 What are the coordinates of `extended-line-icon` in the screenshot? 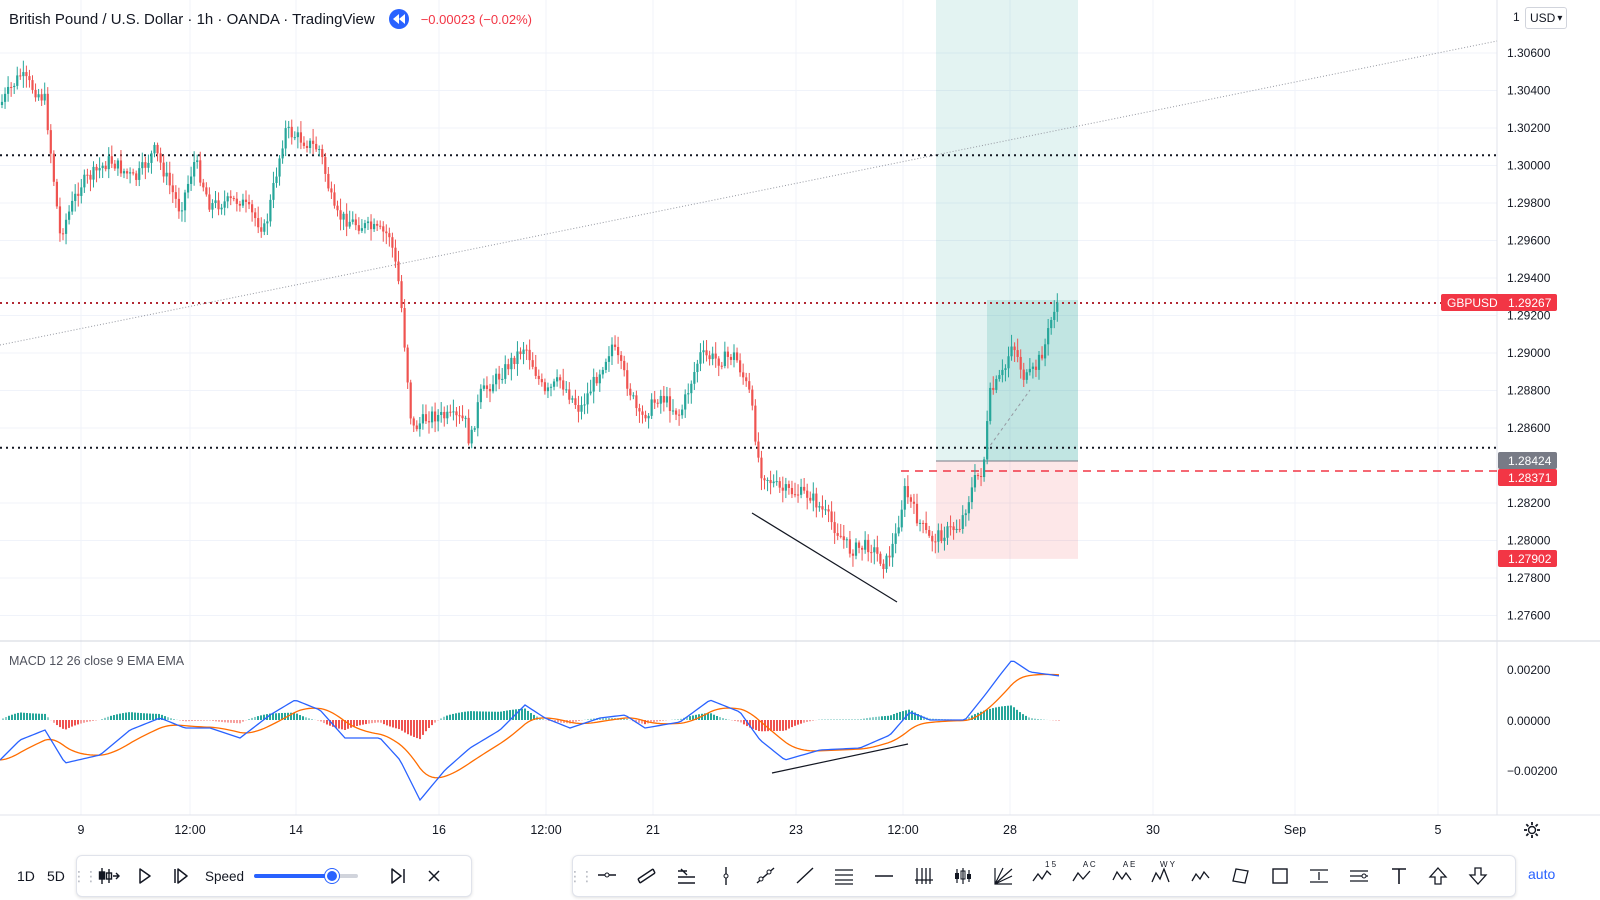 It's located at (805, 876).